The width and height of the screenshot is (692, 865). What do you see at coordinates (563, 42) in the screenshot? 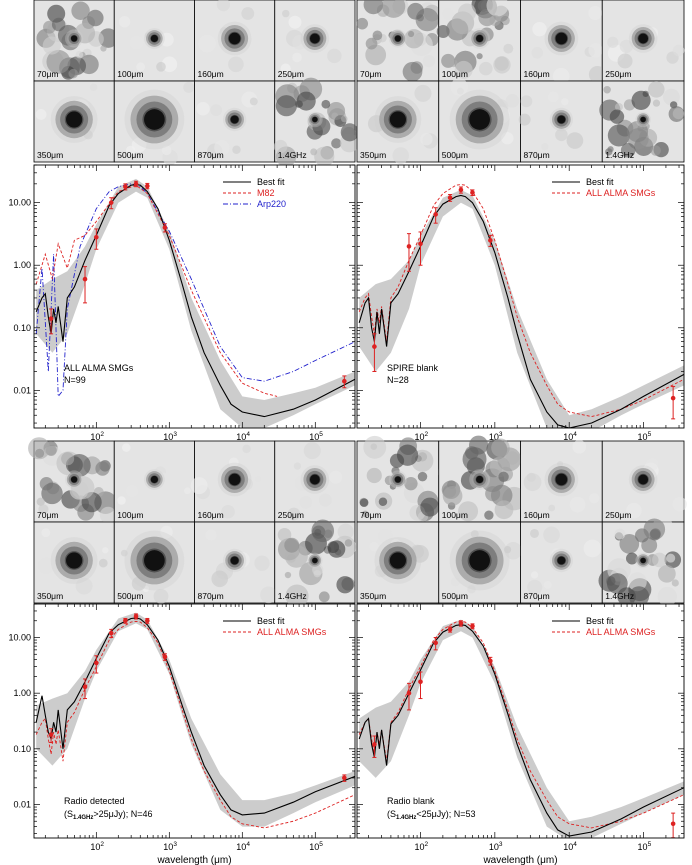
I see `thumbnail-2: 160μm` at bounding box center [563, 42].